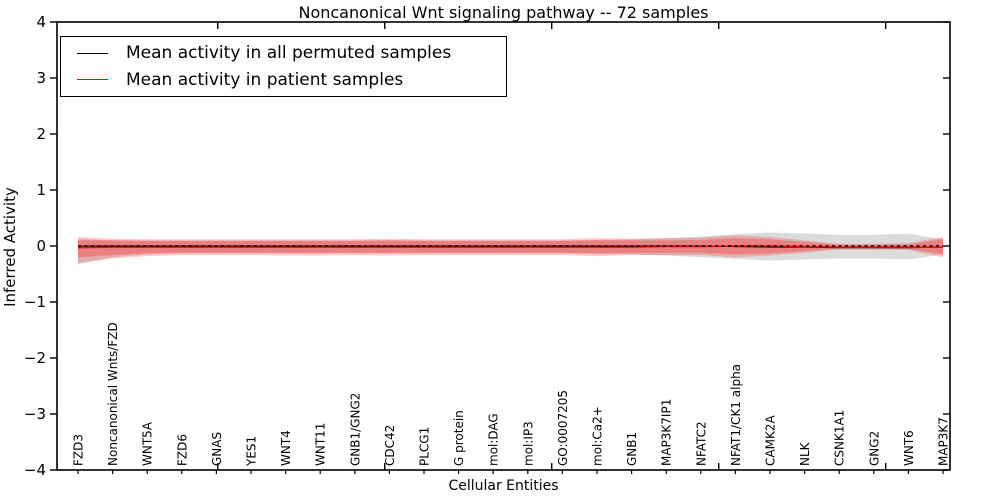 Image resolution: width=1000 pixels, height=500 pixels. Describe the element at coordinates (494, 439) in the screenshot. I see `x-category-label: mol:DAG` at that location.